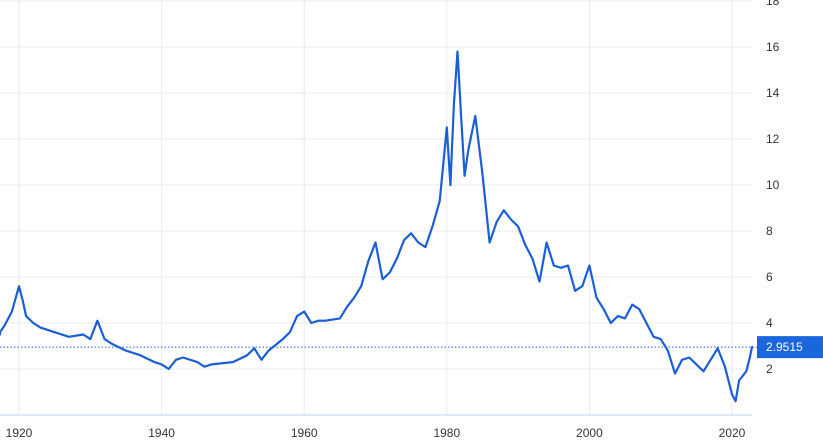 This screenshot has width=823, height=447. What do you see at coordinates (773, 185) in the screenshot?
I see `y-tick-label: 10` at bounding box center [773, 185].